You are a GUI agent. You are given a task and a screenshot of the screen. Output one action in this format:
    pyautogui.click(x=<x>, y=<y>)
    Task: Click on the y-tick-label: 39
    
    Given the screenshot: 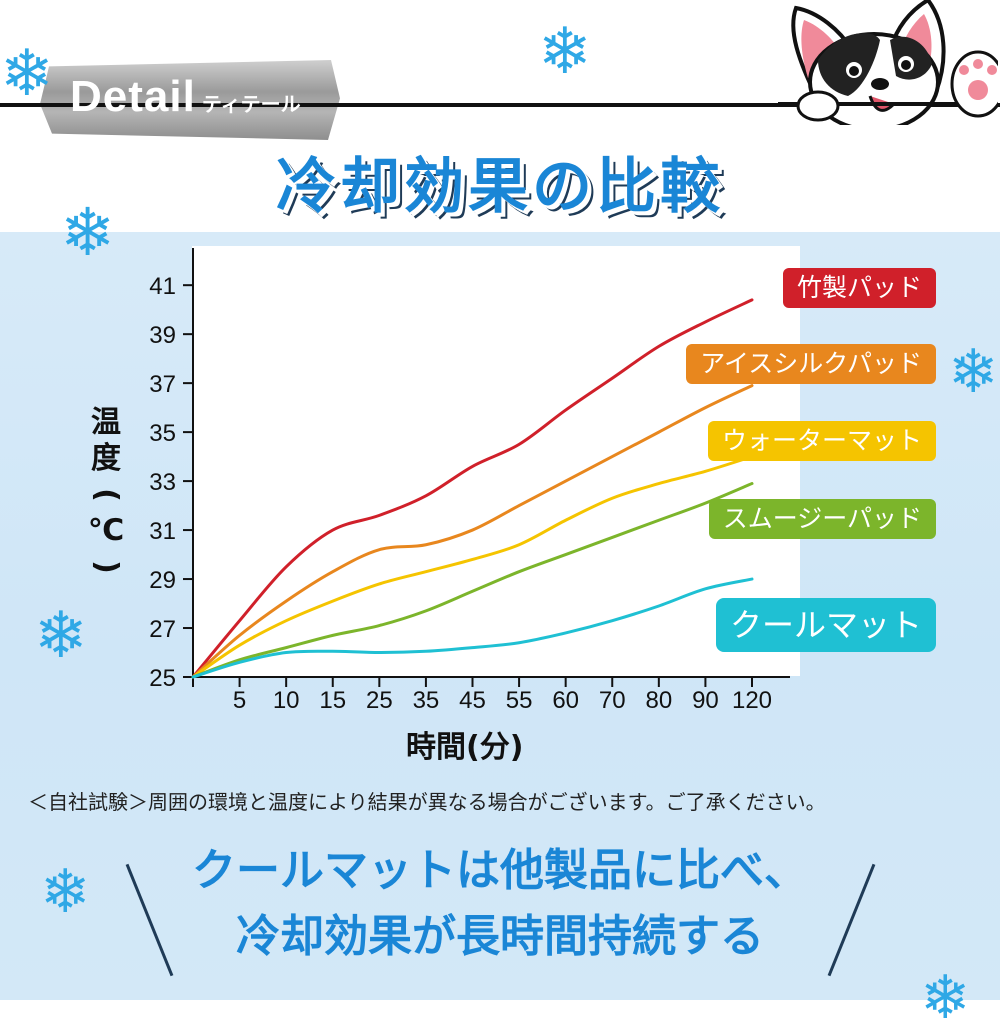 What is the action you would take?
    pyautogui.click(x=162, y=335)
    